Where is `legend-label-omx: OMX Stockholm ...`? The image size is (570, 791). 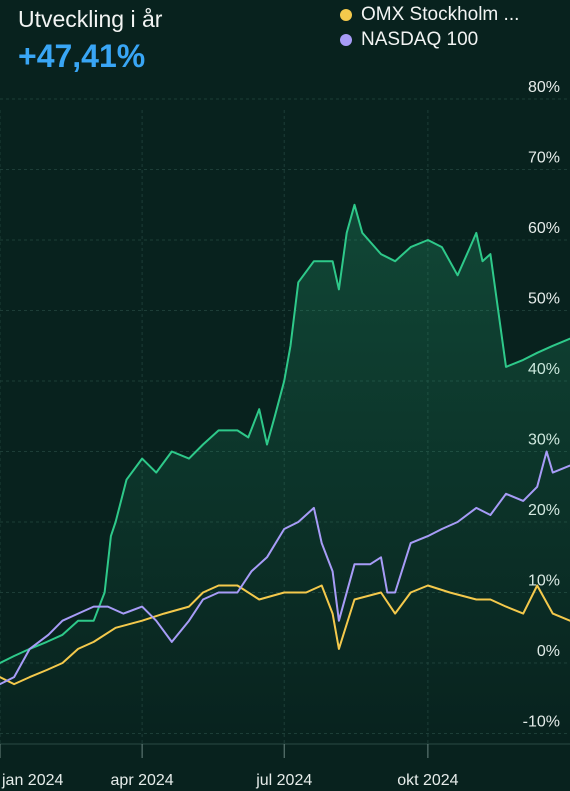 legend-label-omx: OMX Stockholm ... is located at coordinates (440, 14).